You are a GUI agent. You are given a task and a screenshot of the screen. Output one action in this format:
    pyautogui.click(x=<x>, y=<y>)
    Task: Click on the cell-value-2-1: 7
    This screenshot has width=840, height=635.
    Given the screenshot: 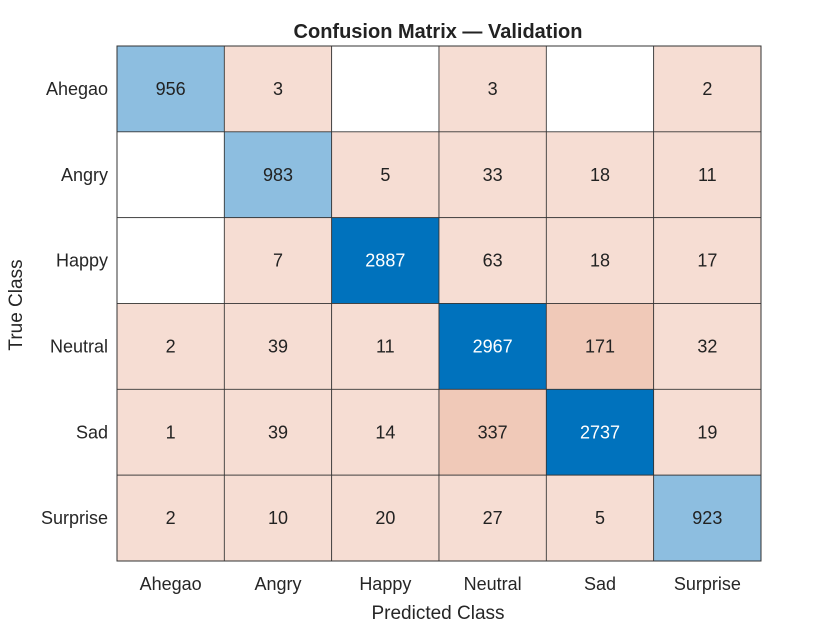 What is the action you would take?
    pyautogui.click(x=278, y=261)
    